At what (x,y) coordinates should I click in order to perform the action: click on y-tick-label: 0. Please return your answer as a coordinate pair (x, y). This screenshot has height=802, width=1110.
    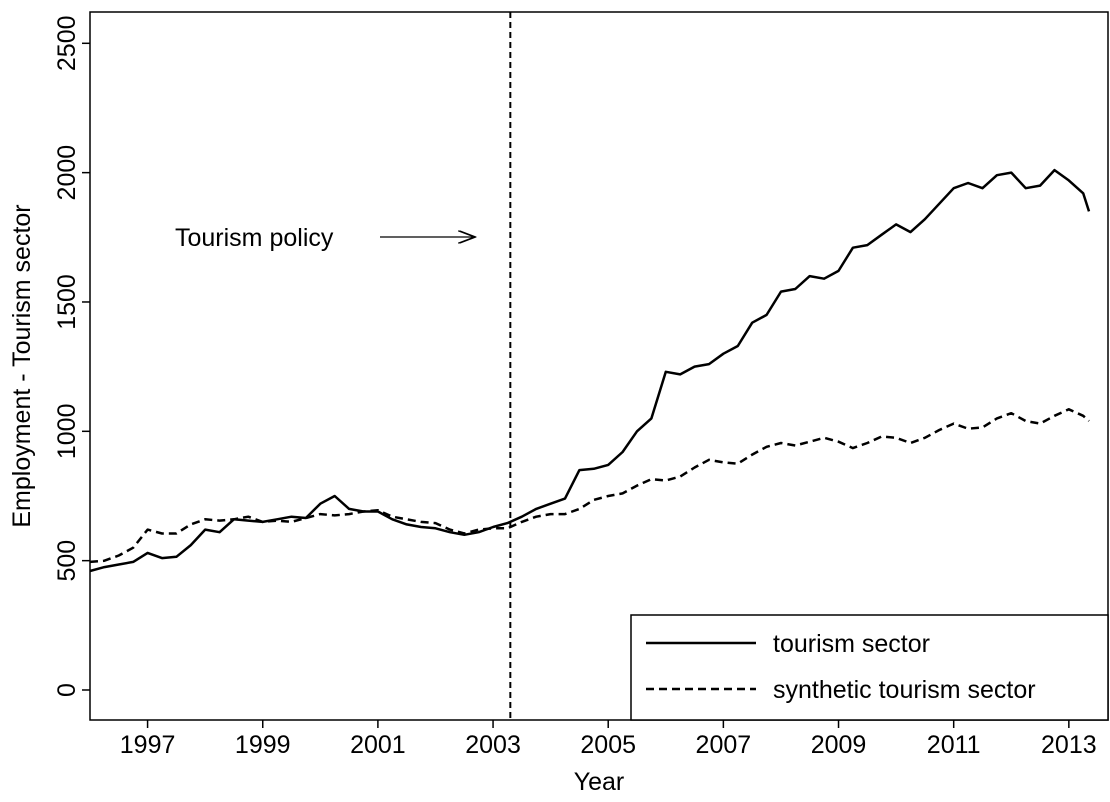
    Looking at the image, I should click on (67, 690).